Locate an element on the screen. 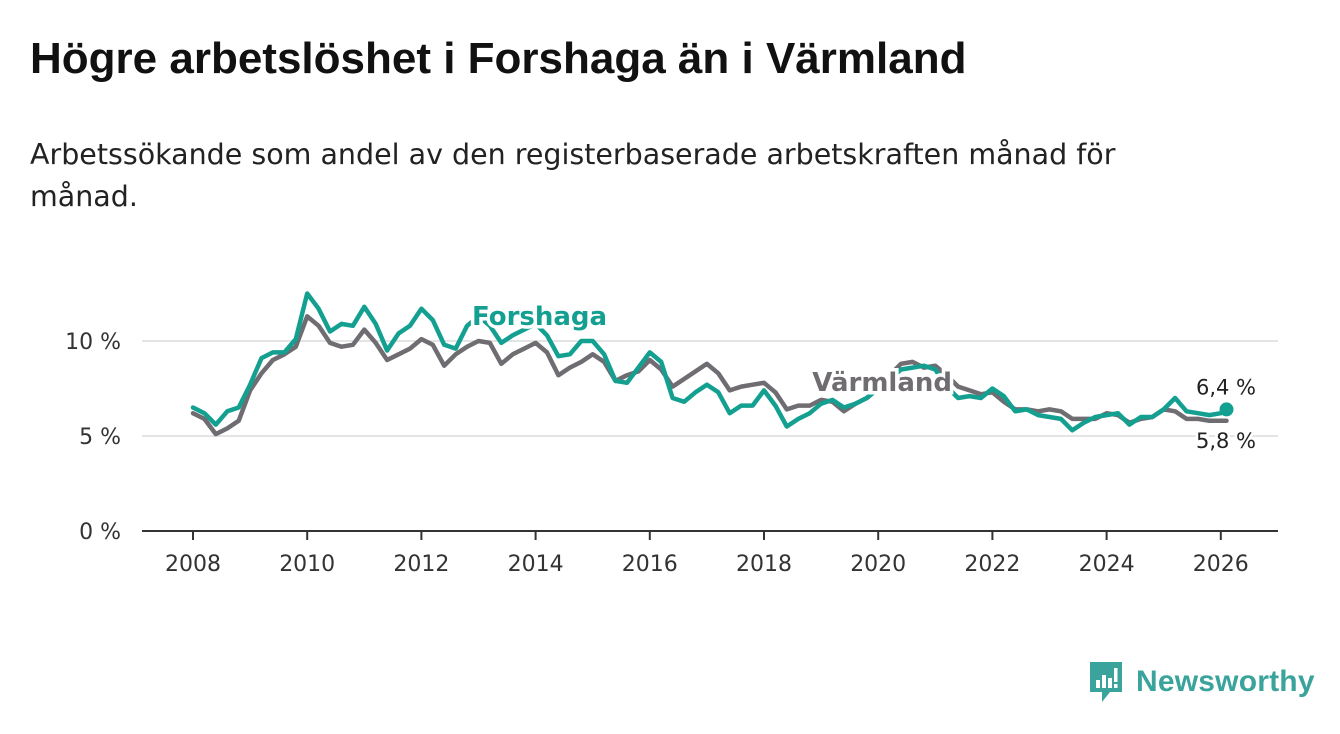 The width and height of the screenshot is (1340, 734). y-axis: 0 % 5 % 10 % is located at coordinates (93, 437).